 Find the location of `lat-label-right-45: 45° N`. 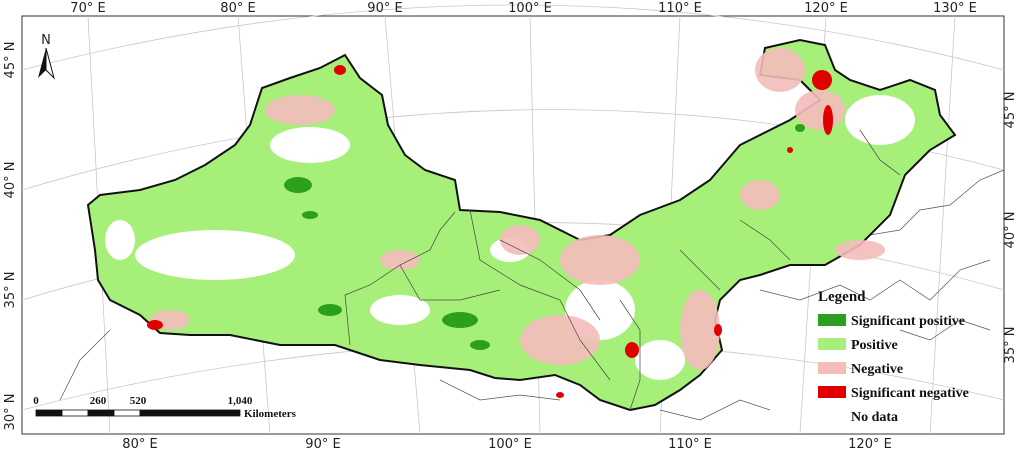

lat-label-right-45: 45° N is located at coordinates (1010, 110).